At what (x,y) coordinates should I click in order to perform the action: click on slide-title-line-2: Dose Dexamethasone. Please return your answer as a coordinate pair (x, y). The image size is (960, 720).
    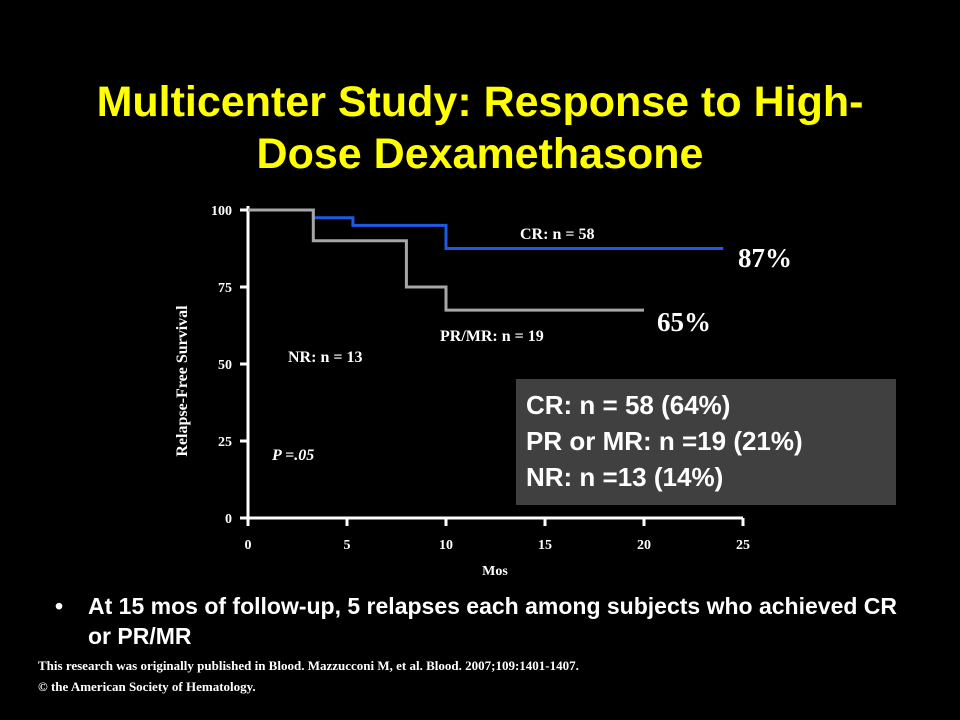
    Looking at the image, I should click on (480, 154).